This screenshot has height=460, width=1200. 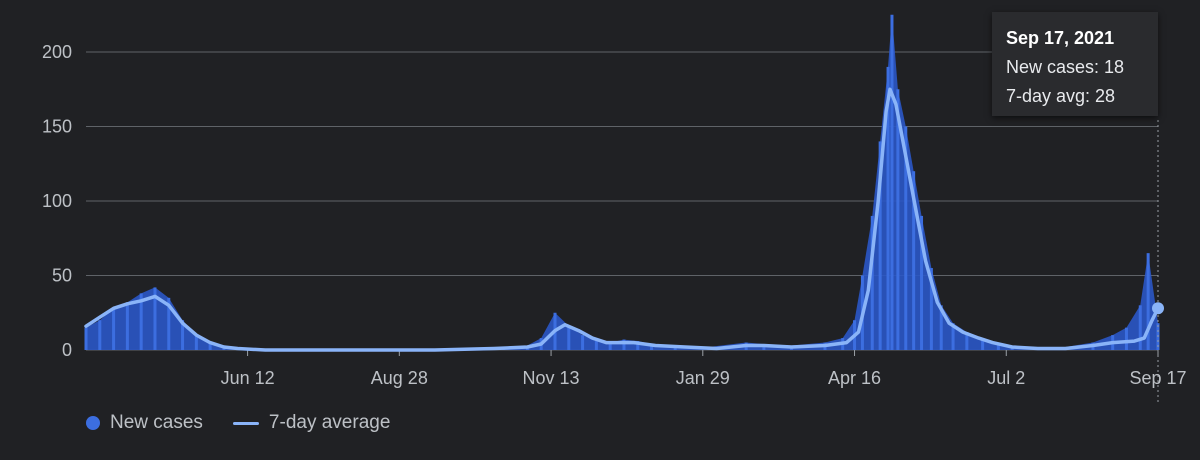 I want to click on x-tick-label-3: Jan 29, so click(x=703, y=378).